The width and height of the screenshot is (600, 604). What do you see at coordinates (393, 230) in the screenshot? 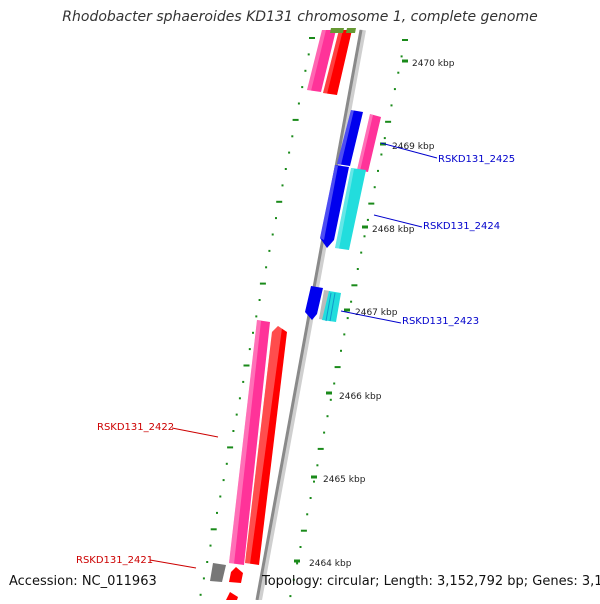
I see `ruler-label: 2468 kbp` at bounding box center [393, 230].